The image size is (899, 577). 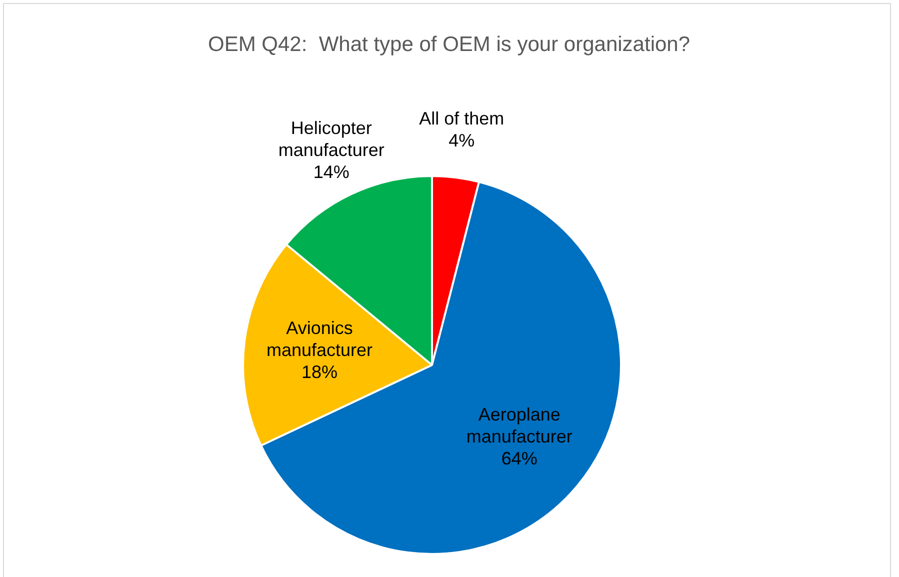 I want to click on slice-label: Helicopter manufacturer, so click(x=331, y=139).